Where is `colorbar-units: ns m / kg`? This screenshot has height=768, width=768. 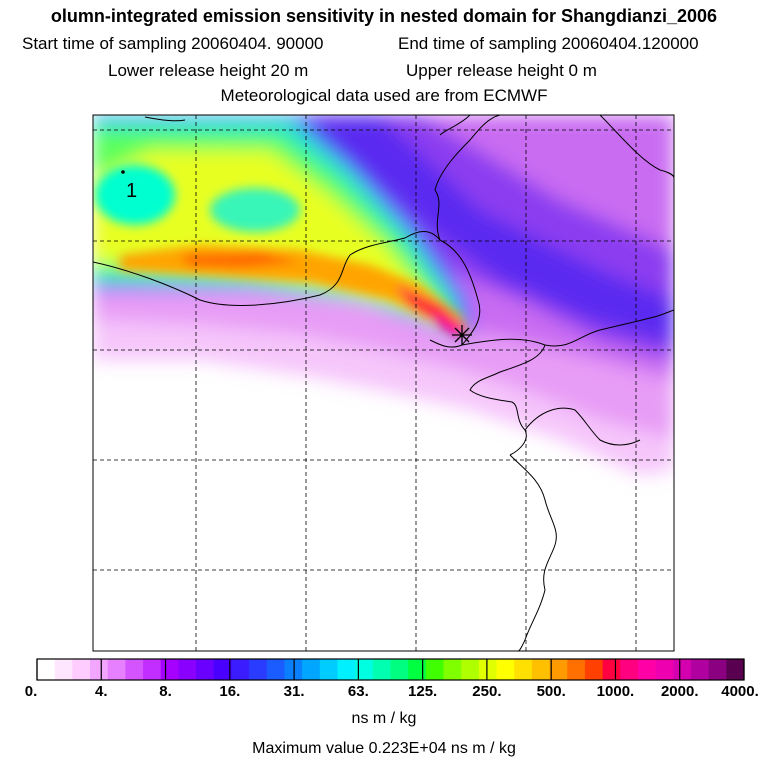 colorbar-units: ns m / kg is located at coordinates (384, 718).